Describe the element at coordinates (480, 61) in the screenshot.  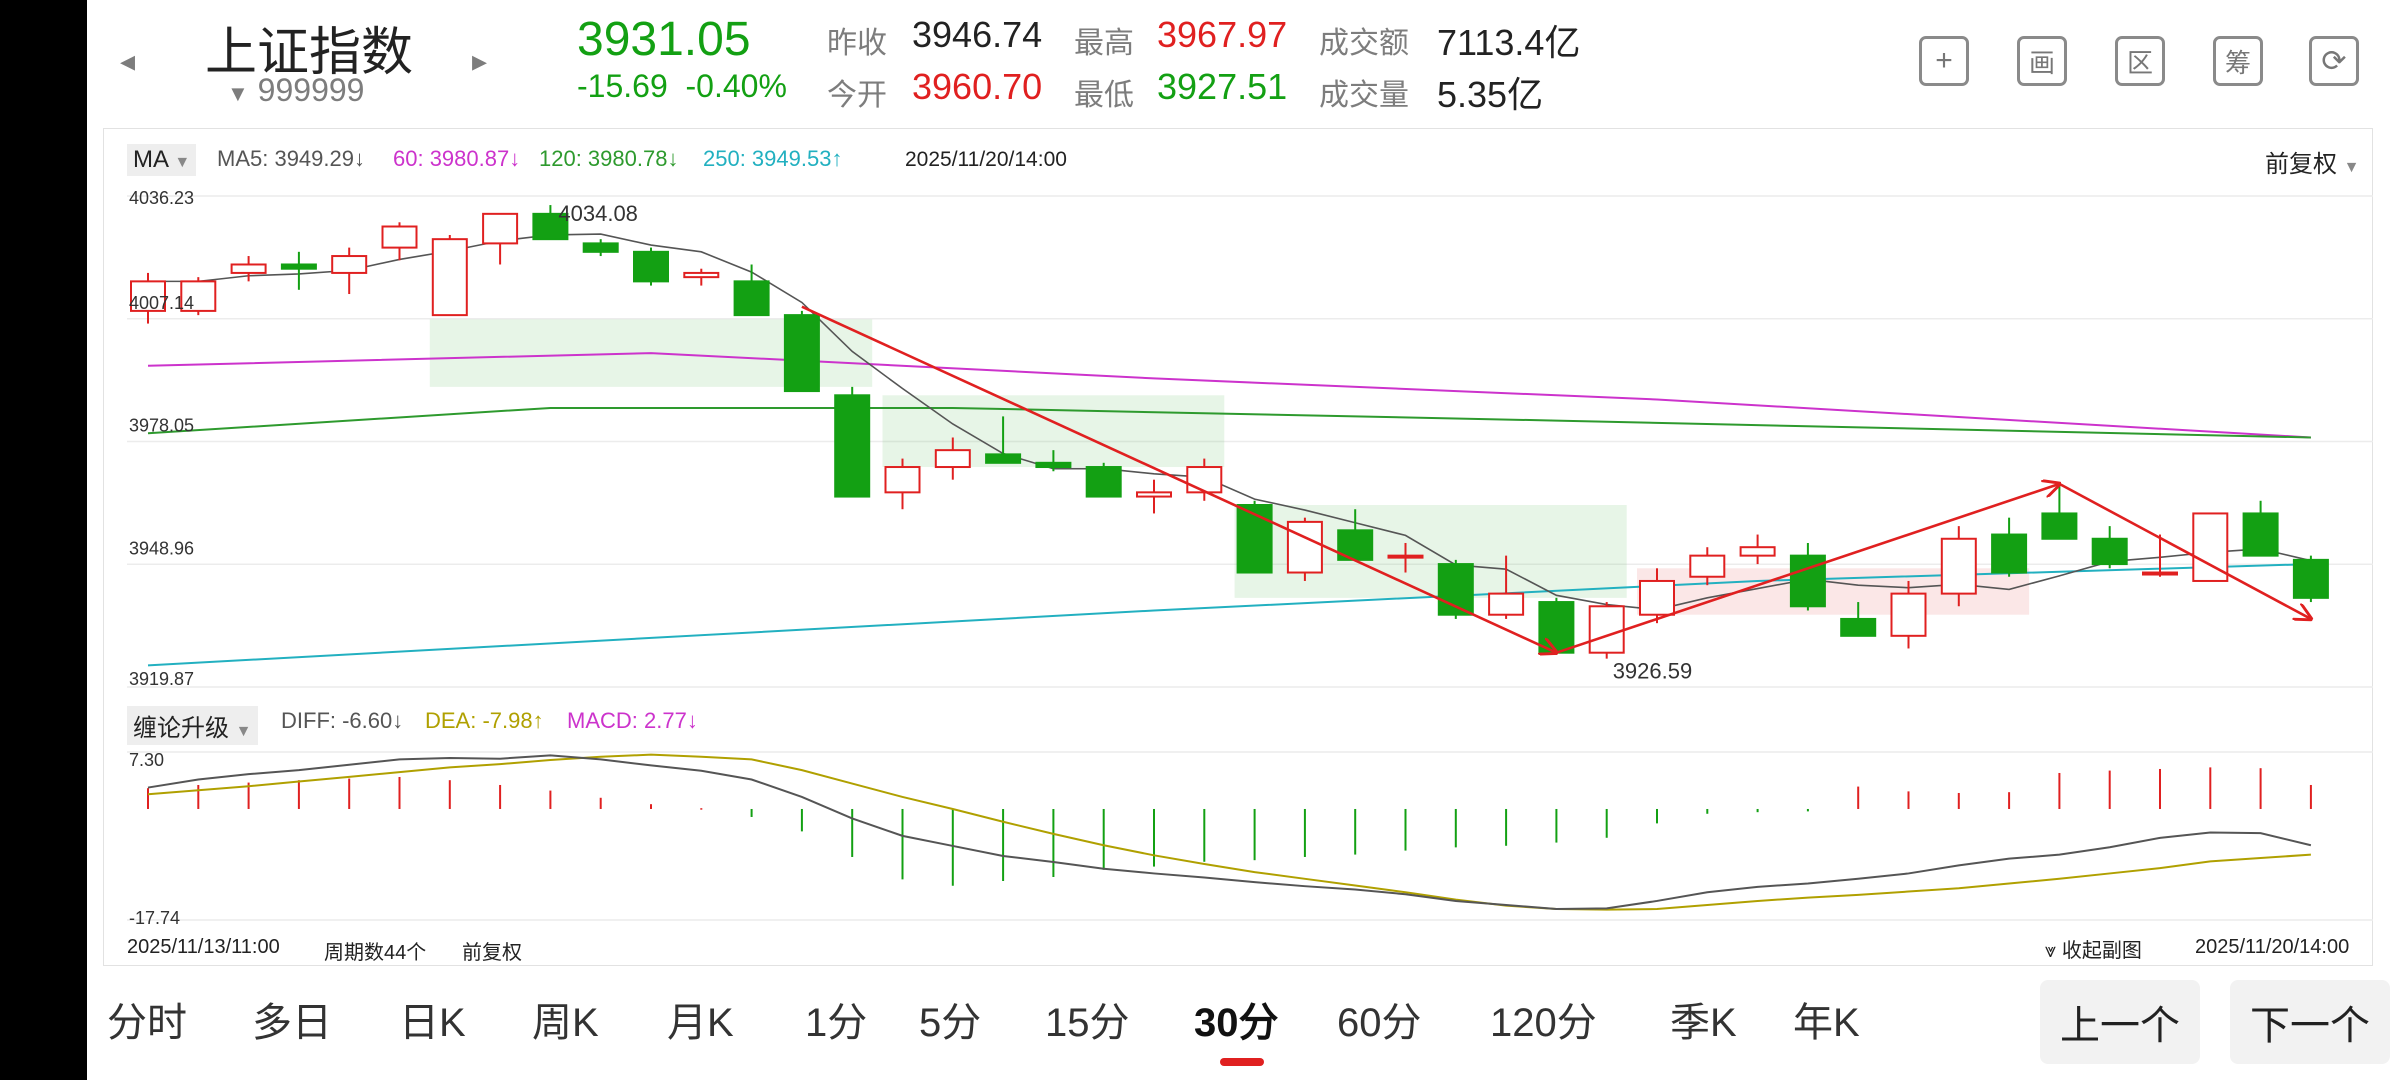
I see `next-index-arrow-icon: ▸` at that location.